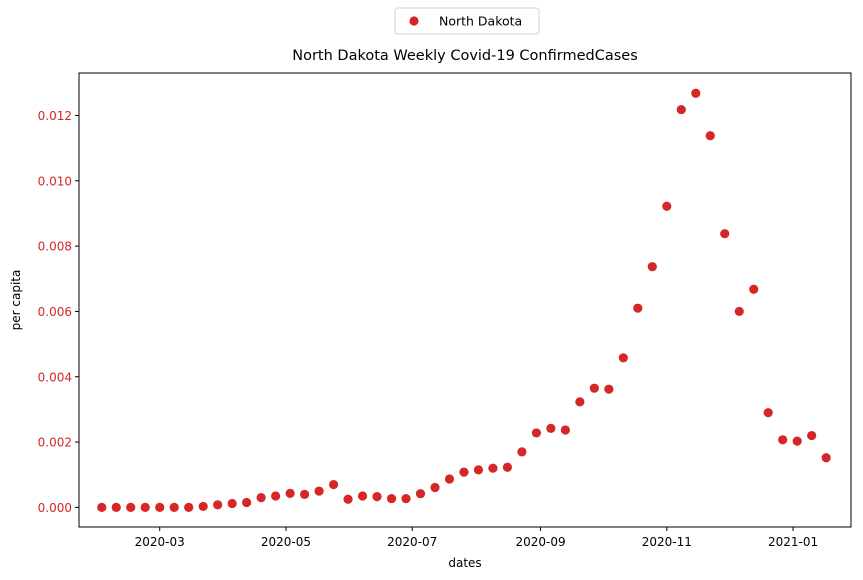  Describe the element at coordinates (412, 542) in the screenshot. I see `x-tick-label: 2020-07` at that location.